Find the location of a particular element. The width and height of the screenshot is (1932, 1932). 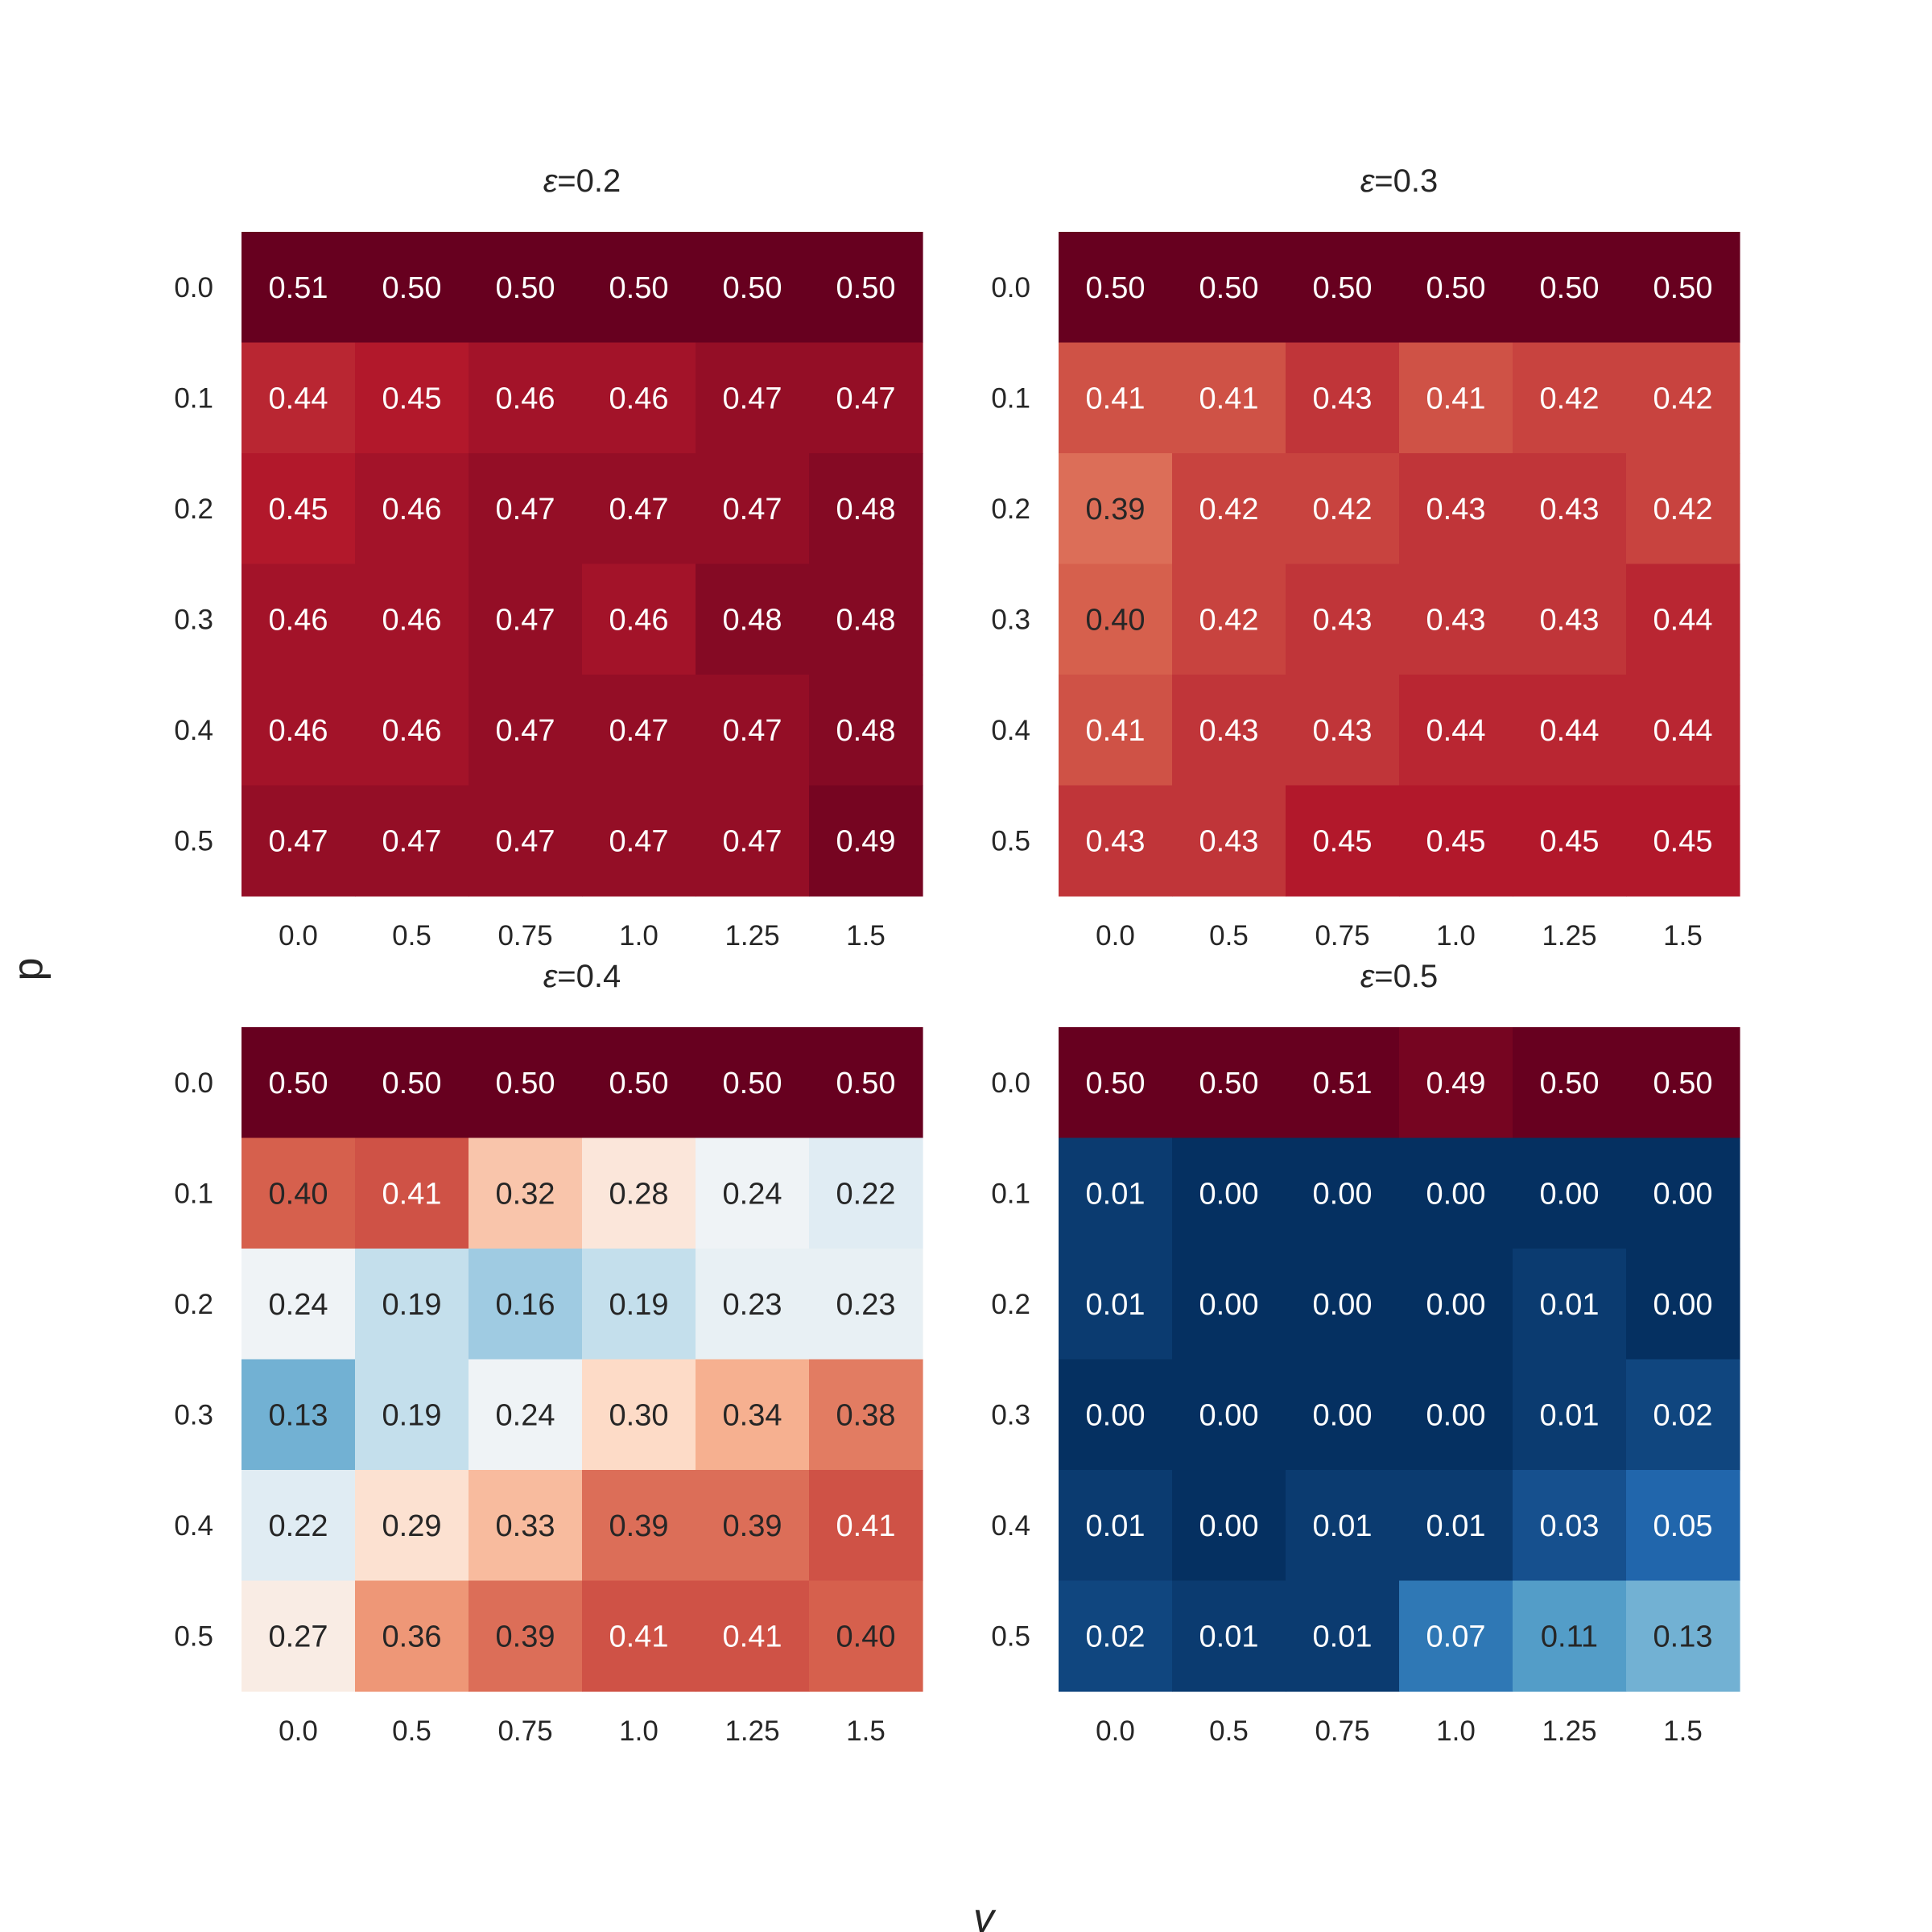

y-axis-label: p is located at coordinates (28, 969).